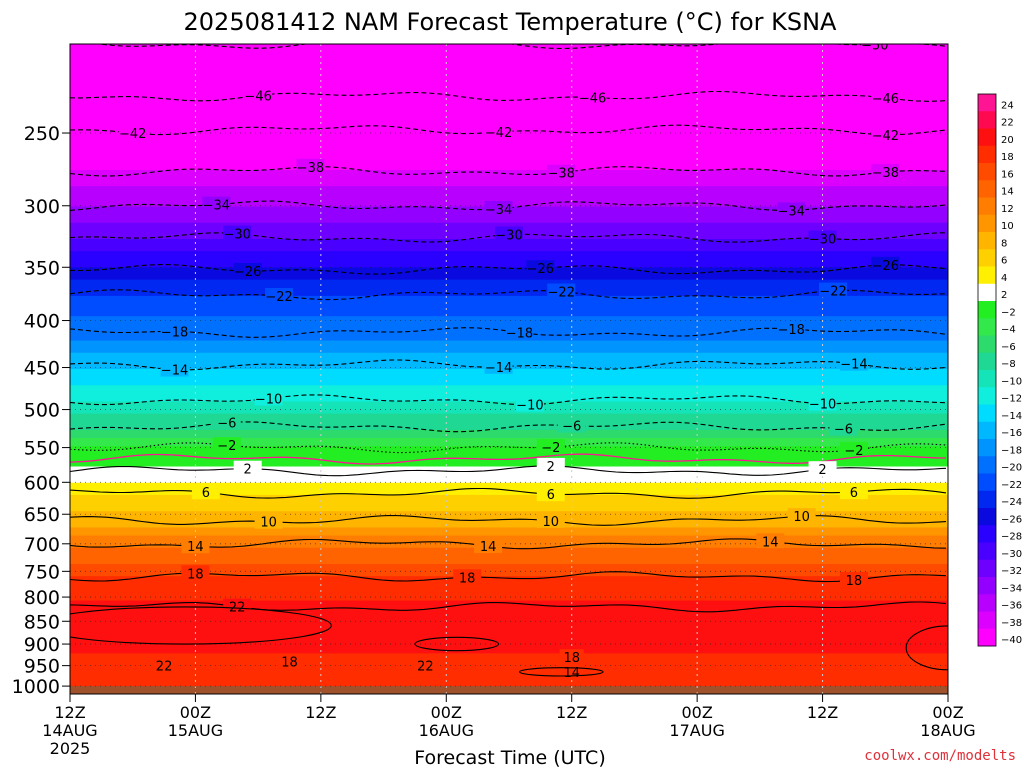 The image size is (1024, 768). Describe the element at coordinates (1004, 243) in the screenshot. I see `colorbar-label: 8` at that location.